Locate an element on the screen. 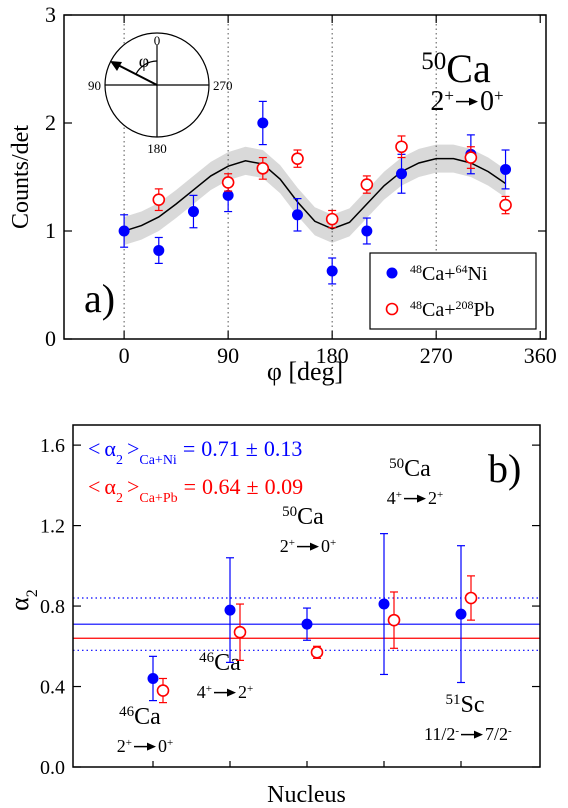 The height and width of the screenshot is (808, 568). y-tick-label: 3 is located at coordinates (50, 14).